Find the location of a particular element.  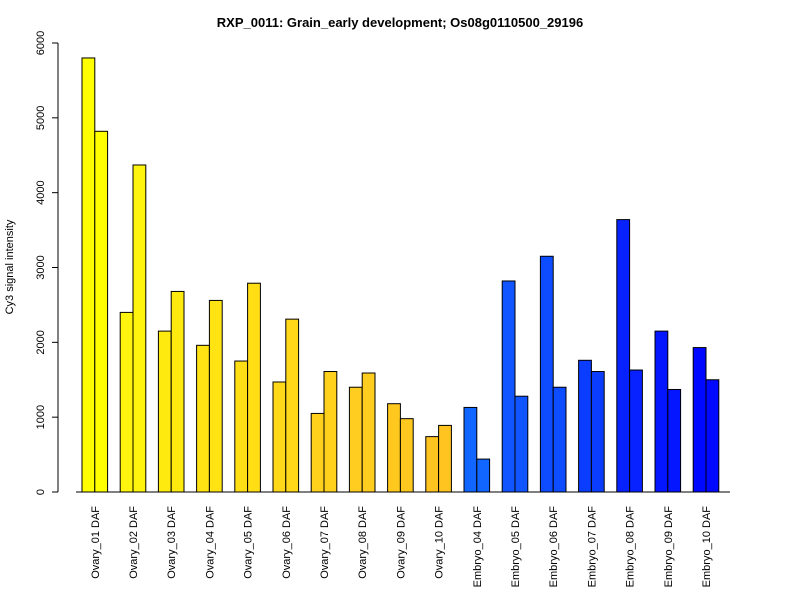

x-tick-label: Embryo_10 DAF is located at coordinates (707, 547).